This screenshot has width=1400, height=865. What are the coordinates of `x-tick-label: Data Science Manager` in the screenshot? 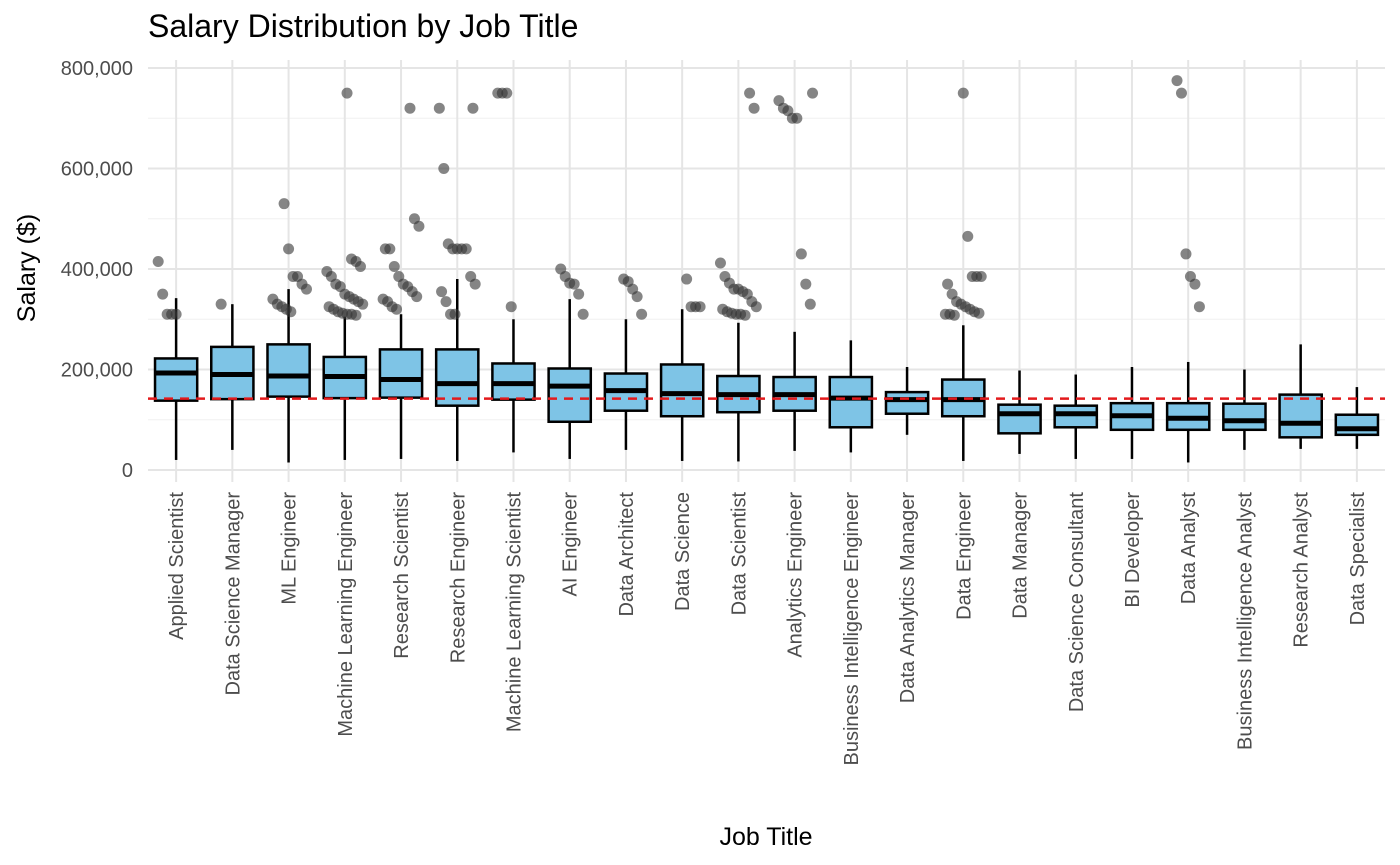 It's located at (233, 594).